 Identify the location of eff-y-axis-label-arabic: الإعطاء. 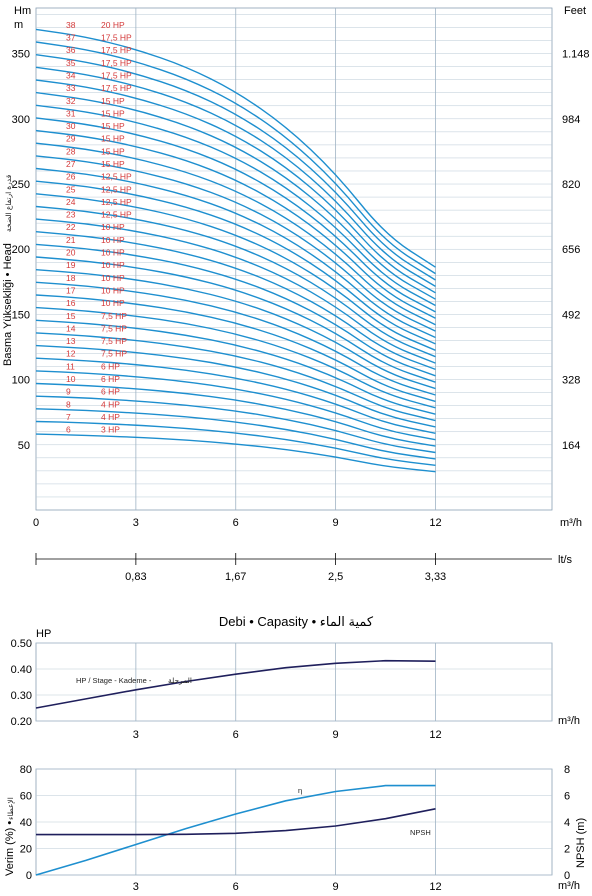
(10, 808).